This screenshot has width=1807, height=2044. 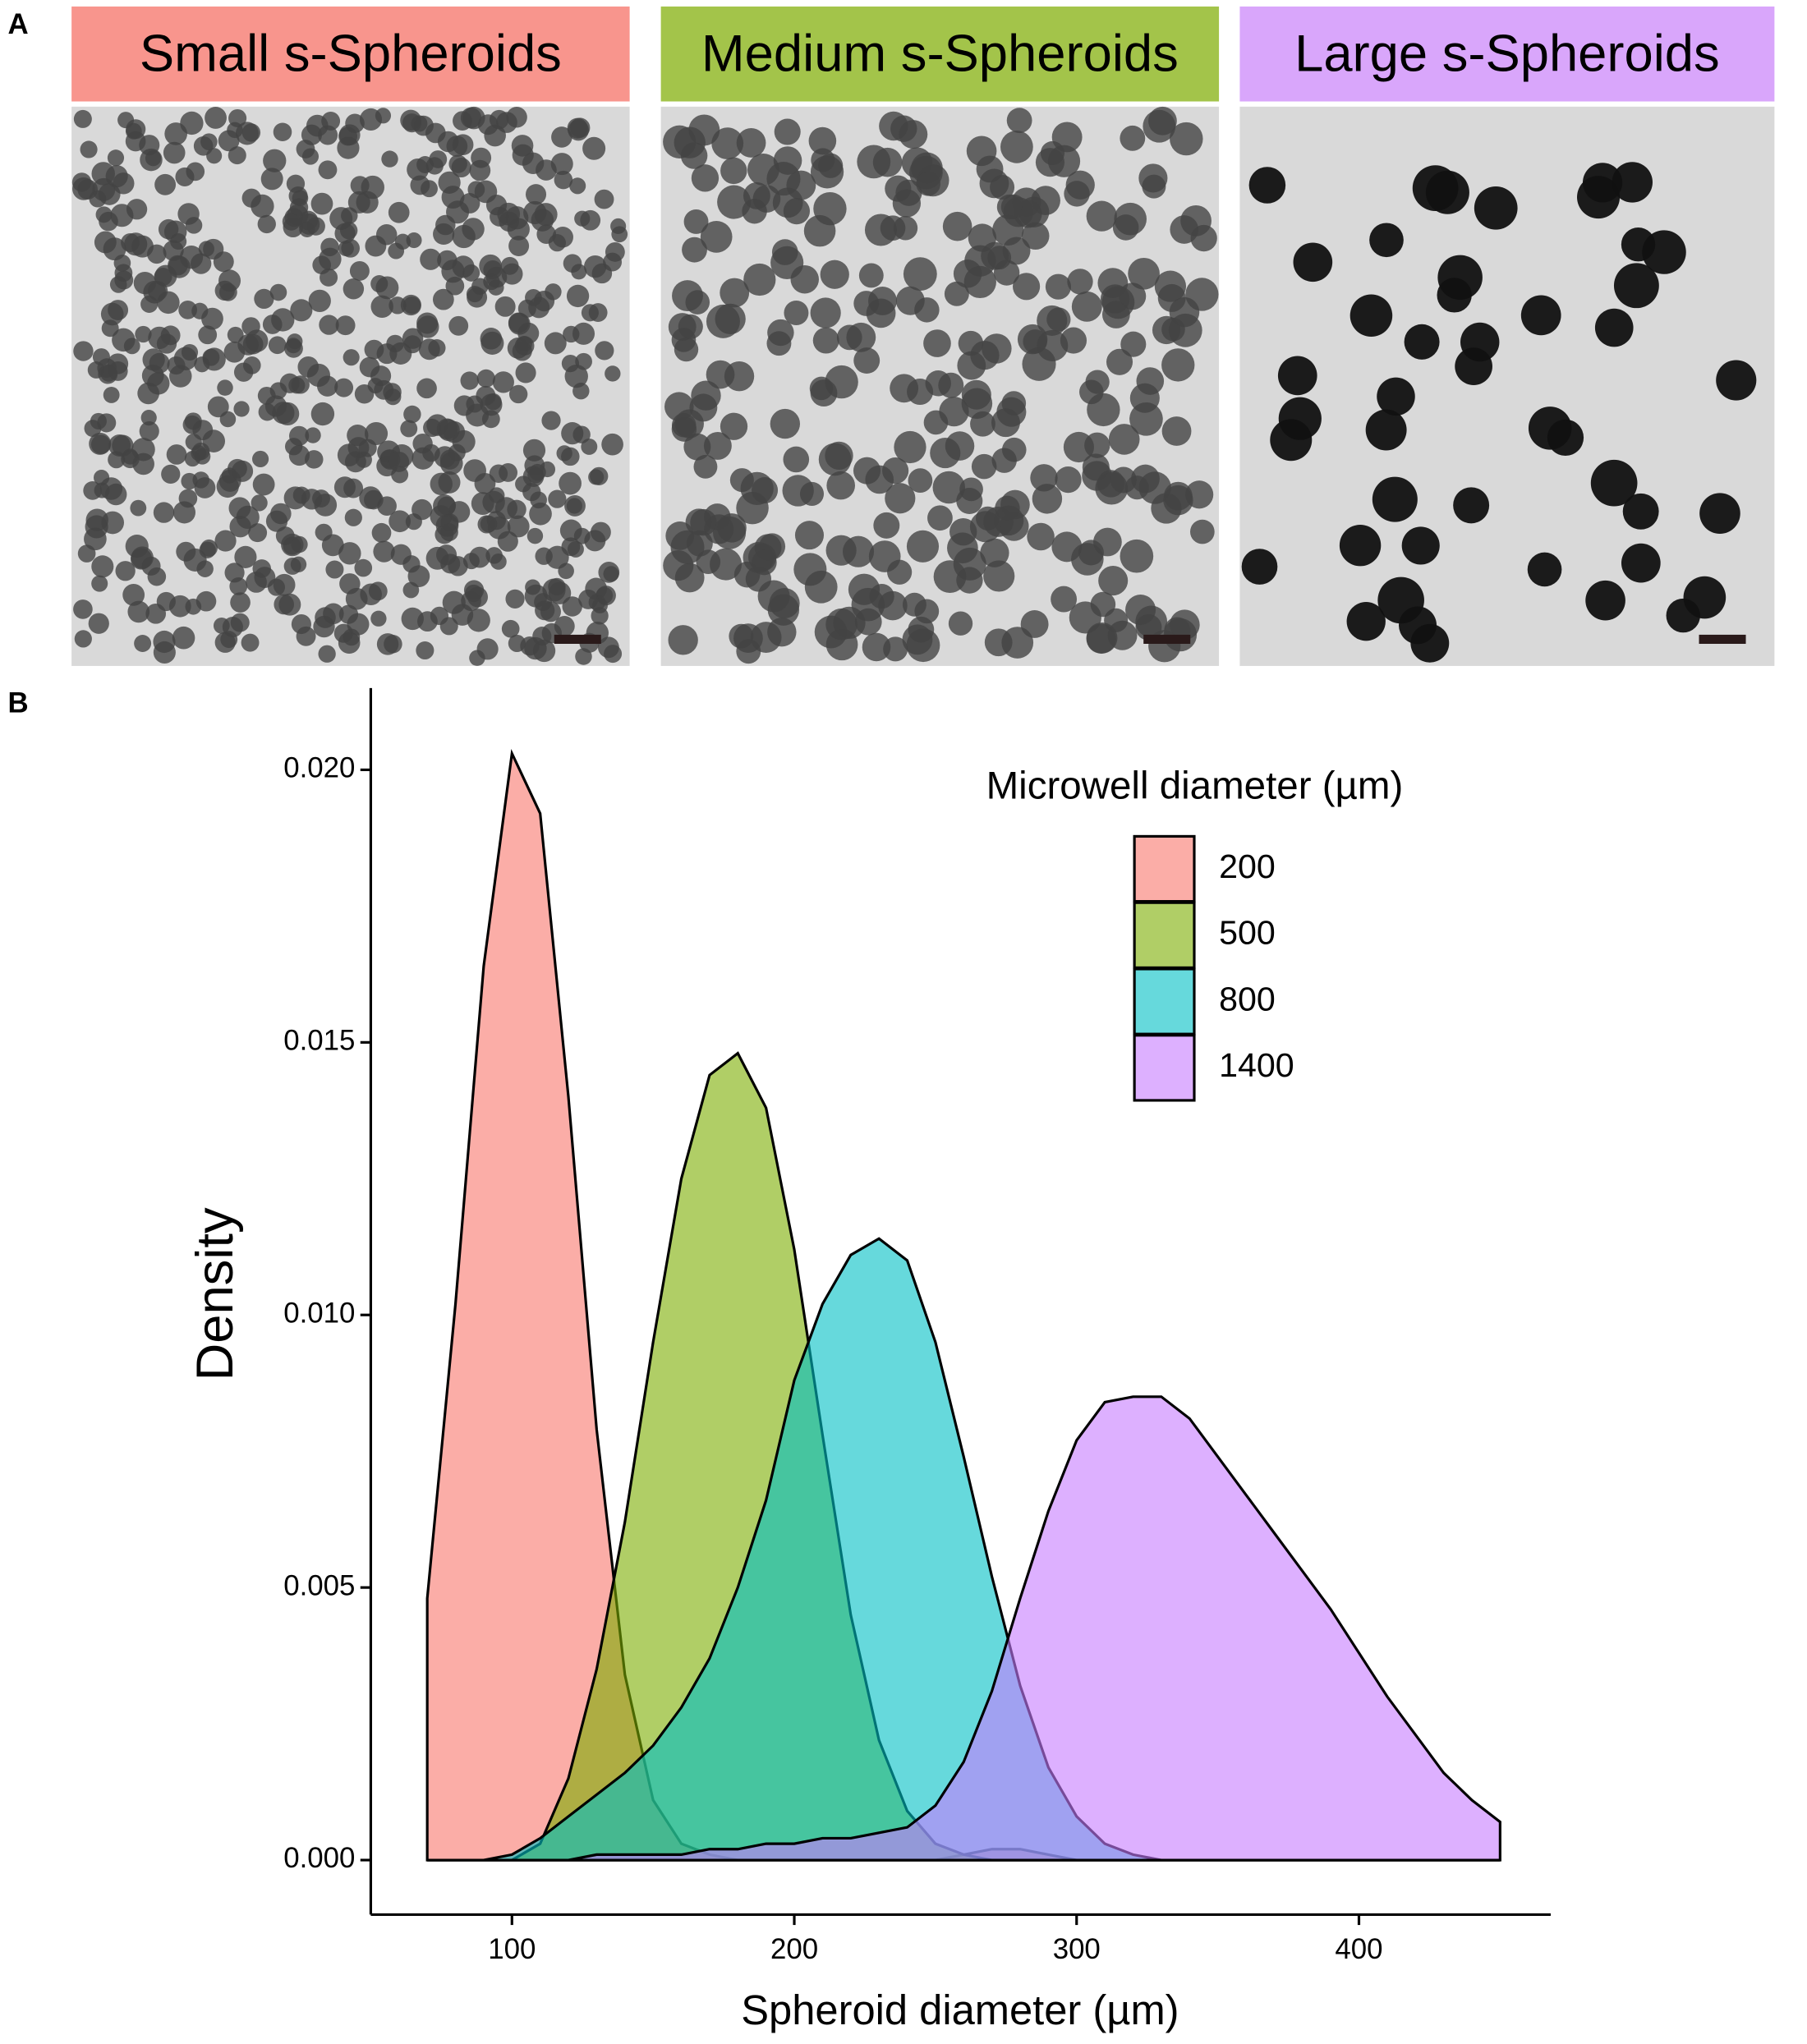 What do you see at coordinates (319, 1313) in the screenshot?
I see `y-tick-label: 0.010` at bounding box center [319, 1313].